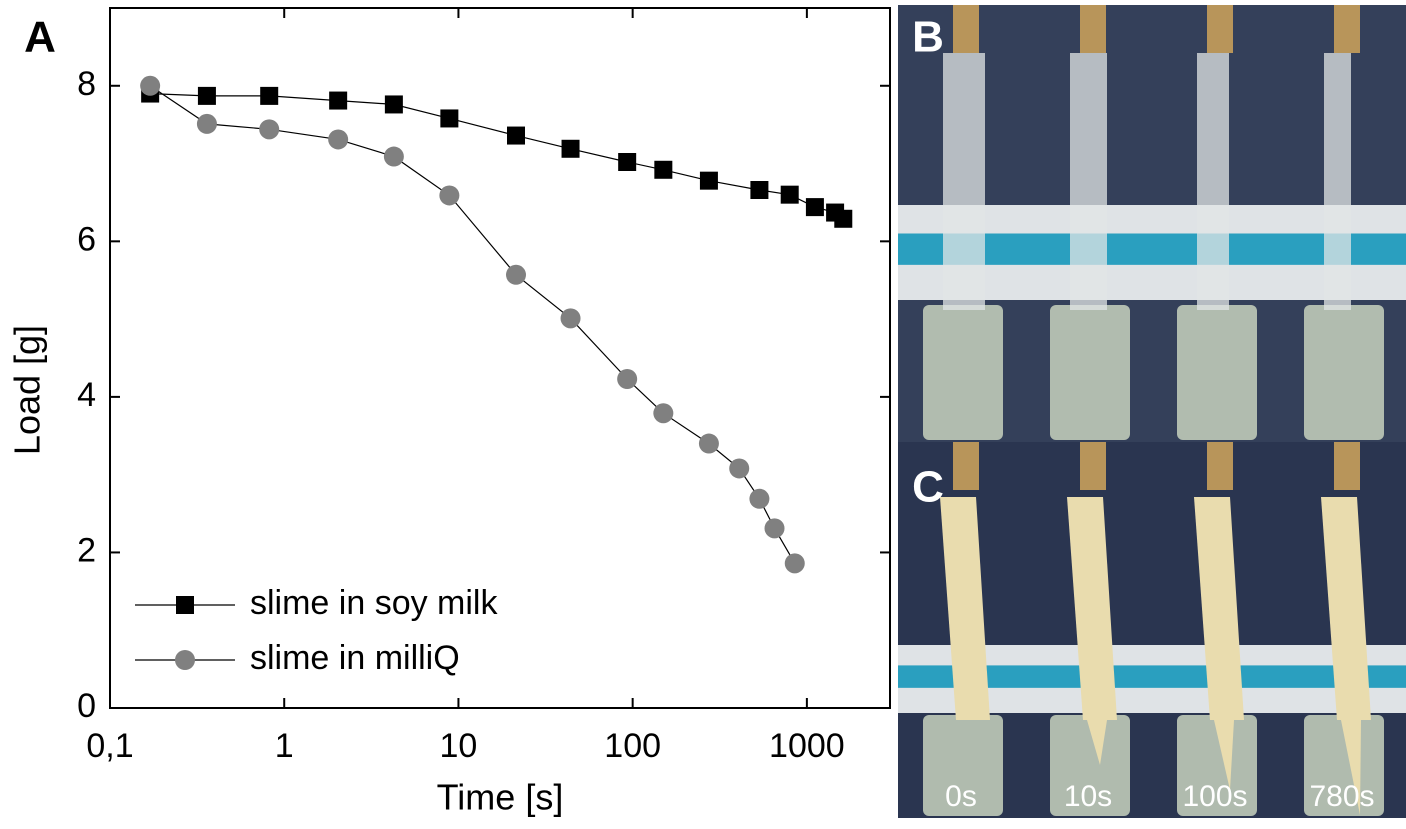 The height and width of the screenshot is (829, 1406). What do you see at coordinates (961, 796) in the screenshot?
I see `time-label: 0s` at bounding box center [961, 796].